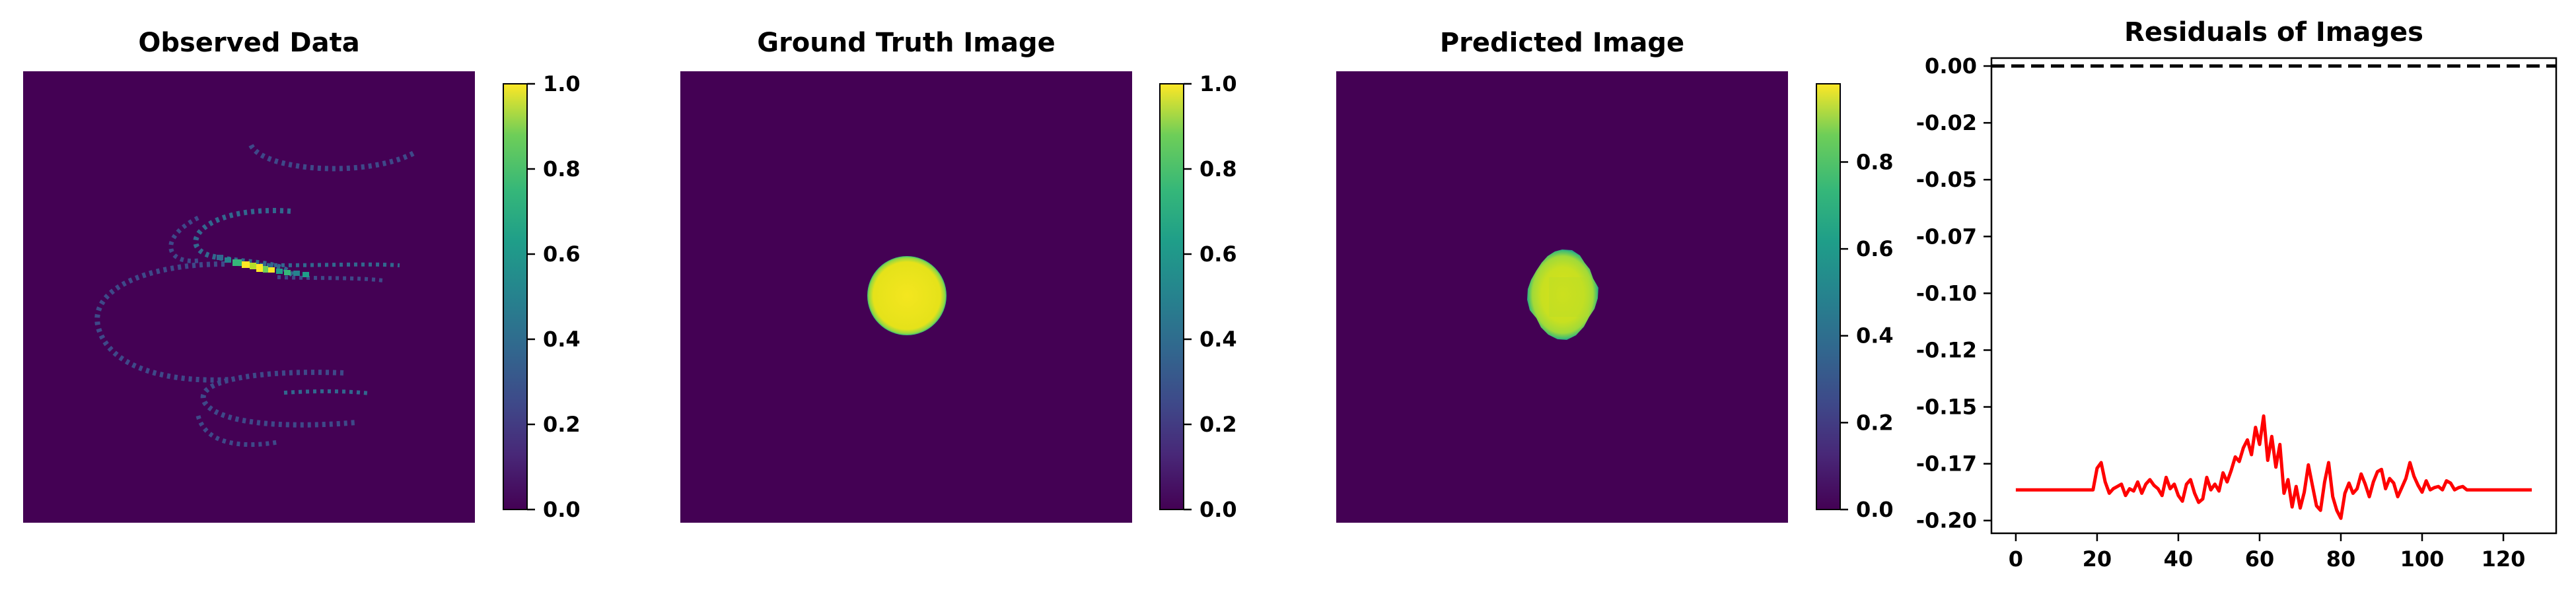  Describe the element at coordinates (263, 266) in the screenshot. I see `observed-hotspot` at that location.